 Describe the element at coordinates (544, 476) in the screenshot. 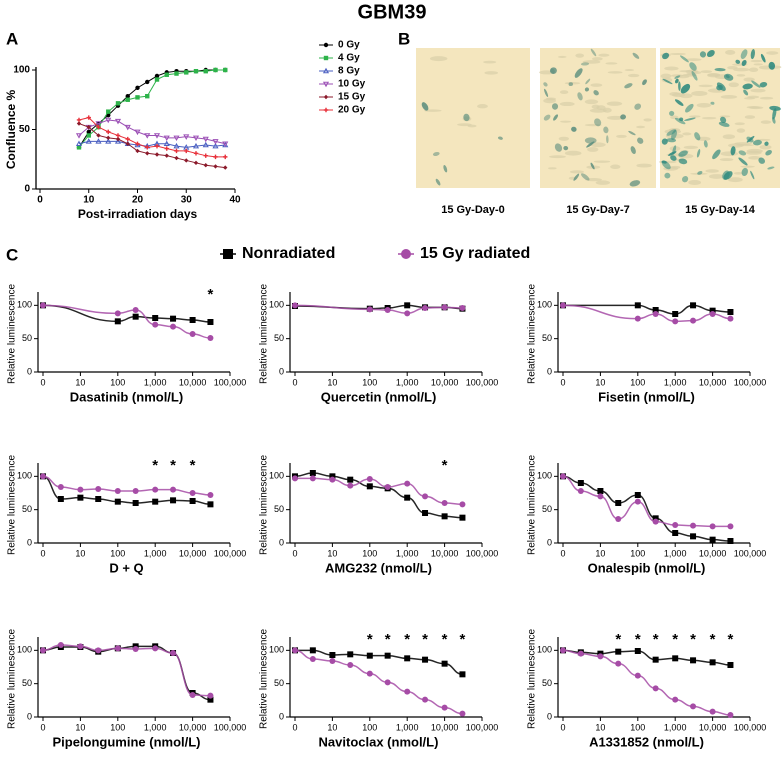

I see `y-tick-label: 100` at that location.